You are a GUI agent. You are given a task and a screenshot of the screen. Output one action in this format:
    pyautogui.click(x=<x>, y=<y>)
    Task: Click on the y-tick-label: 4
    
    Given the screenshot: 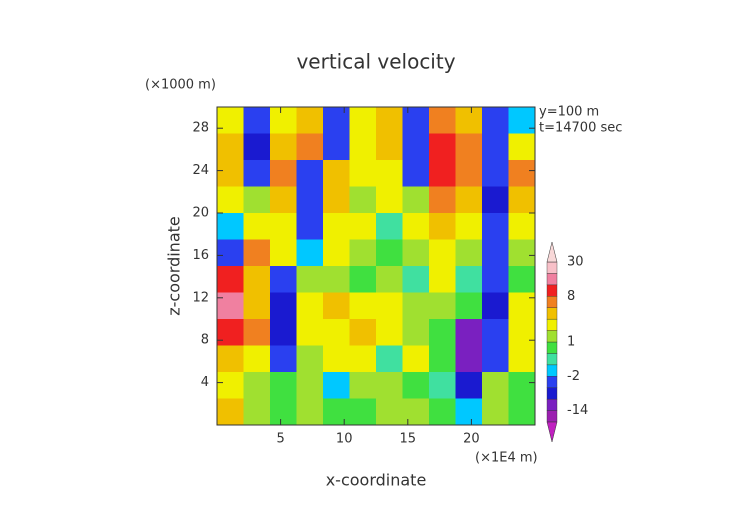 What is the action you would take?
    pyautogui.click(x=205, y=382)
    